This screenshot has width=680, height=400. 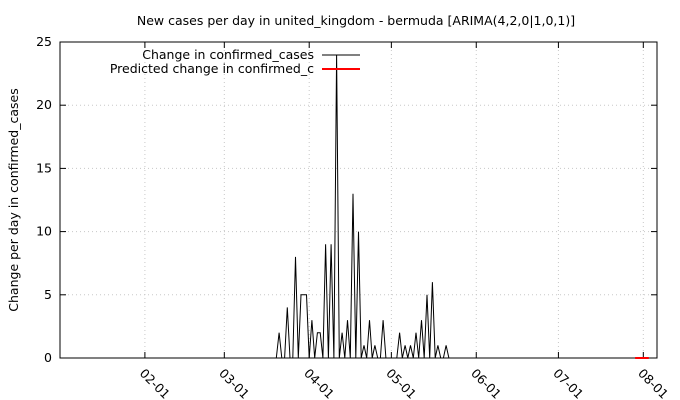 I want to click on x-tick-label: 03-01, so click(x=234, y=383).